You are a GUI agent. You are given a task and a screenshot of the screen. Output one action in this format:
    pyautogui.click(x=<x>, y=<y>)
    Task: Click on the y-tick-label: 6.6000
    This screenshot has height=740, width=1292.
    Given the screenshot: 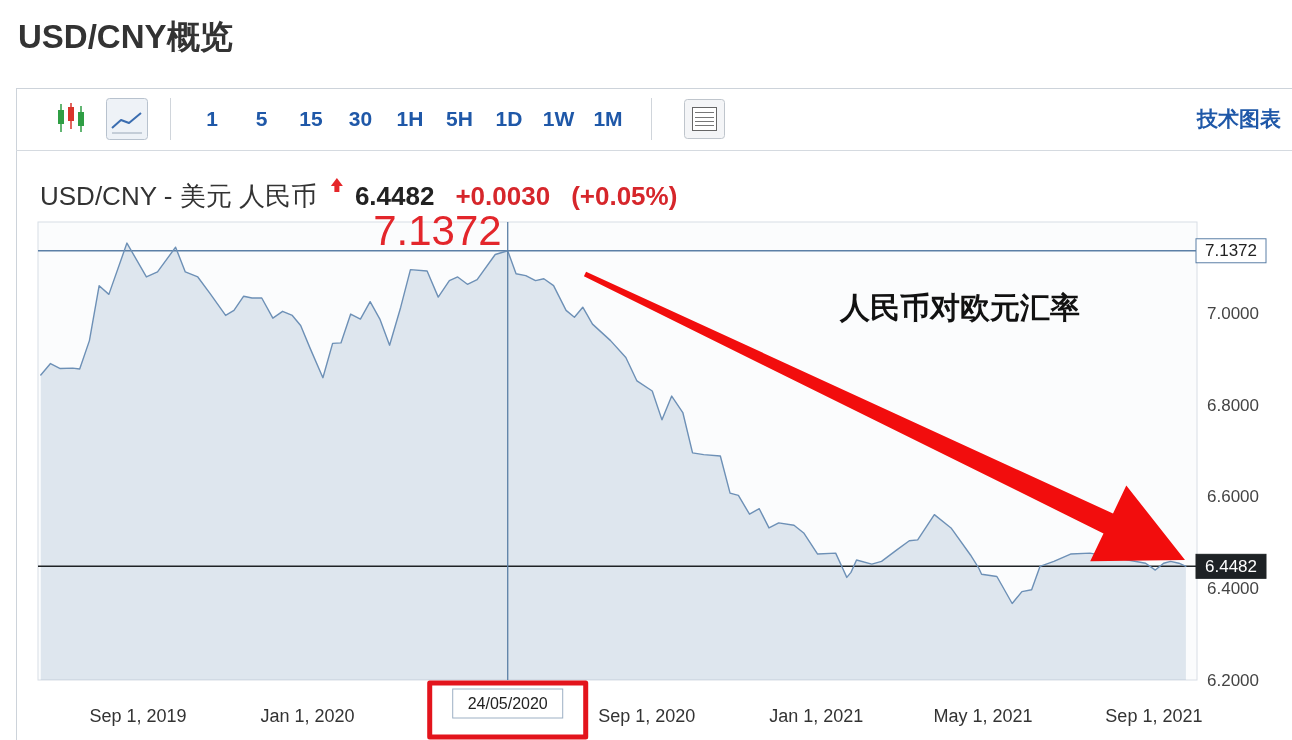 What is the action you would take?
    pyautogui.click(x=1233, y=497)
    